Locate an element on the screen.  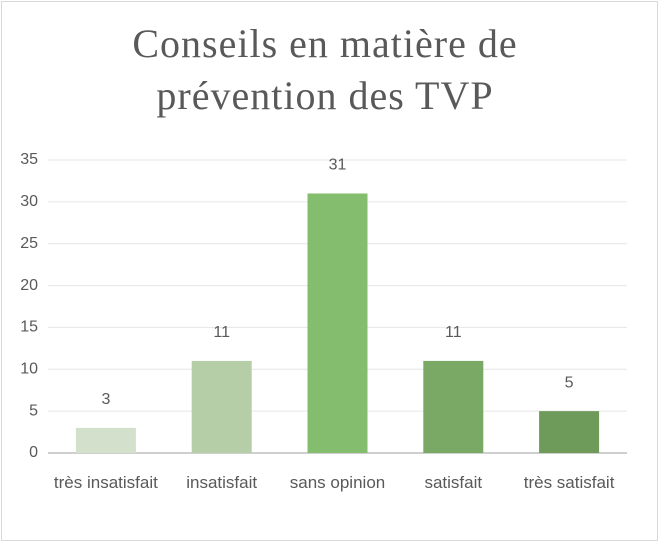
y-tick-label: 10 is located at coordinates (29, 369).